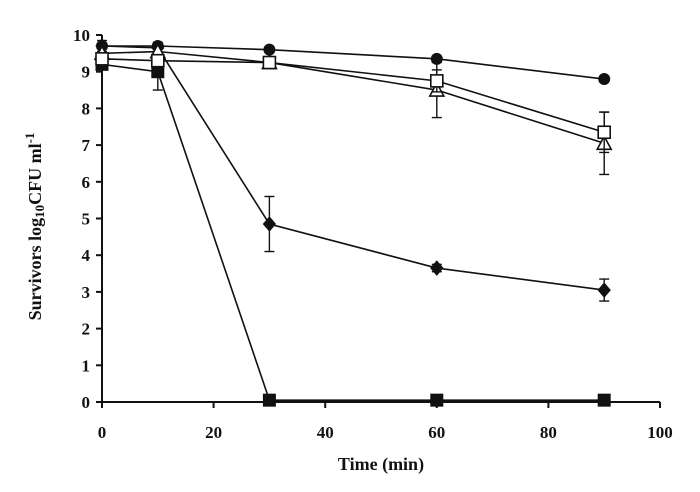 The height and width of the screenshot is (492, 700). Describe the element at coordinates (29, 138) in the screenshot. I see `y-axis-title-sup: -1` at that location.